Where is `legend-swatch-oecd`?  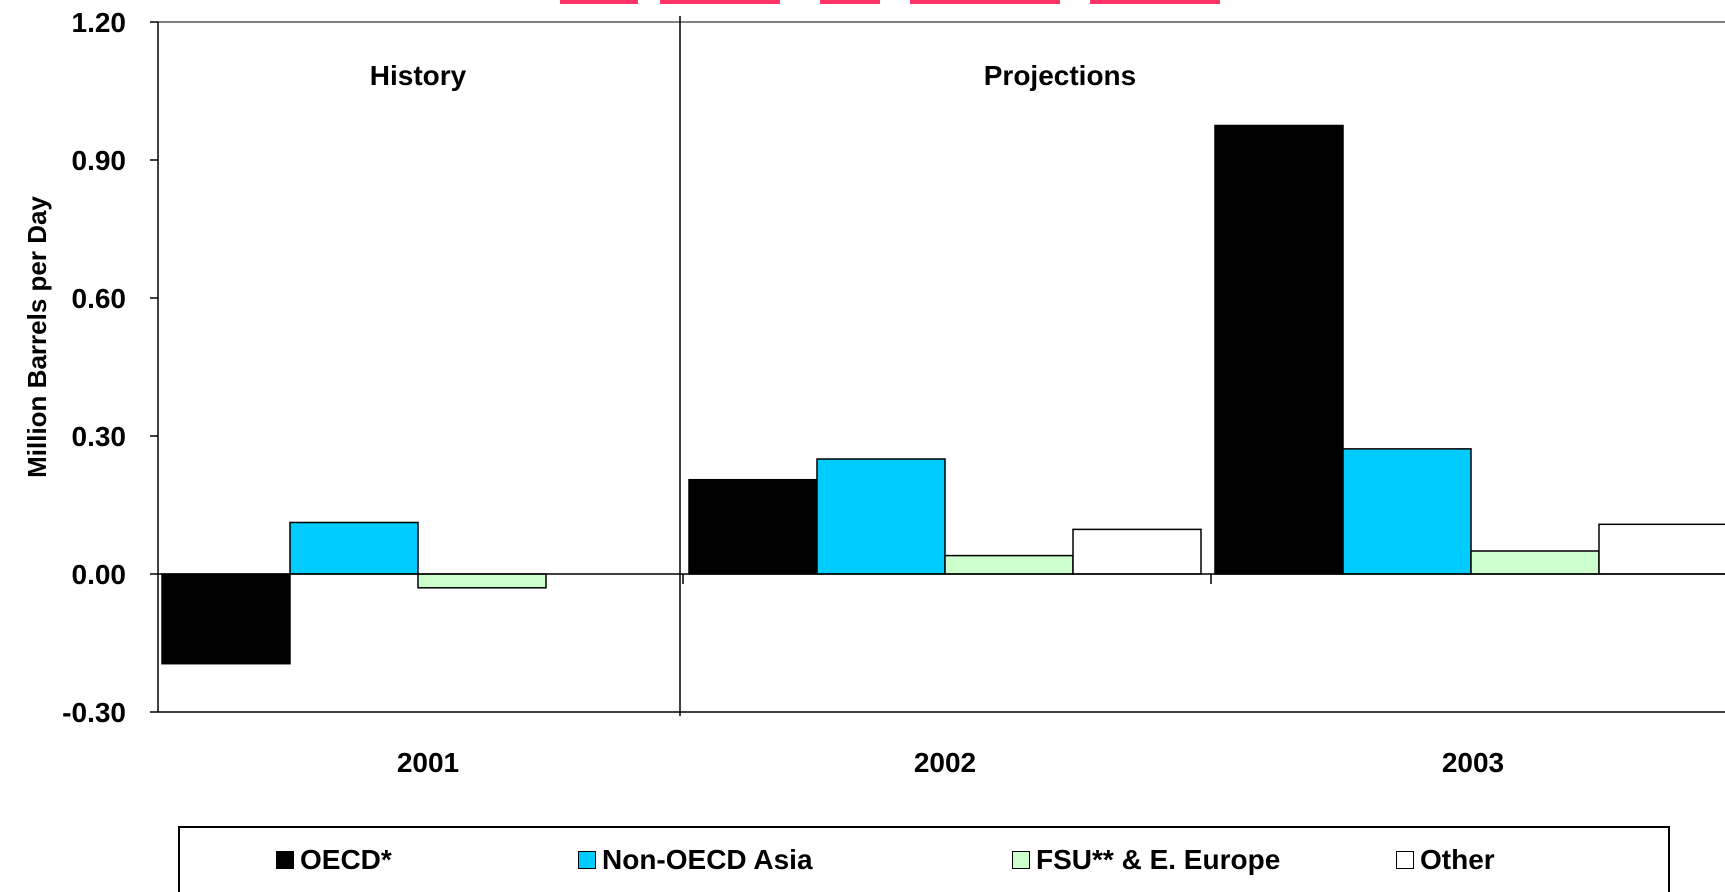
legend-swatch-oecd is located at coordinates (285, 860).